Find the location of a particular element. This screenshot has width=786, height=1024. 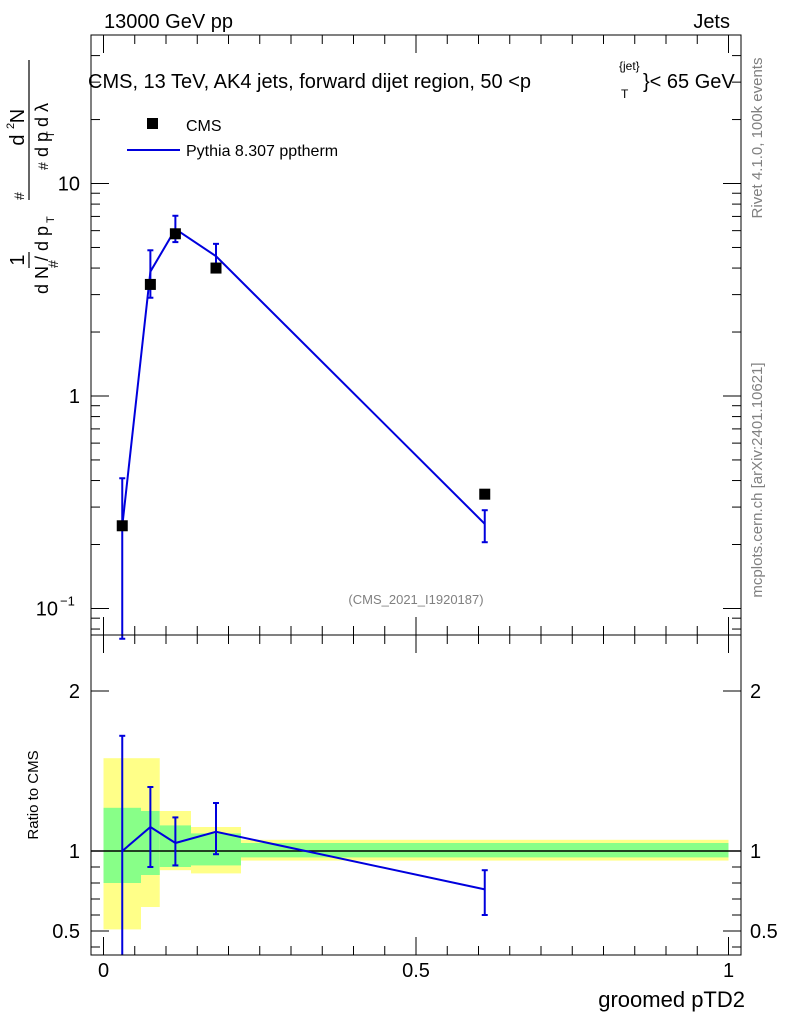

svg-text: d p d λ is located at coordinates (42, 130).